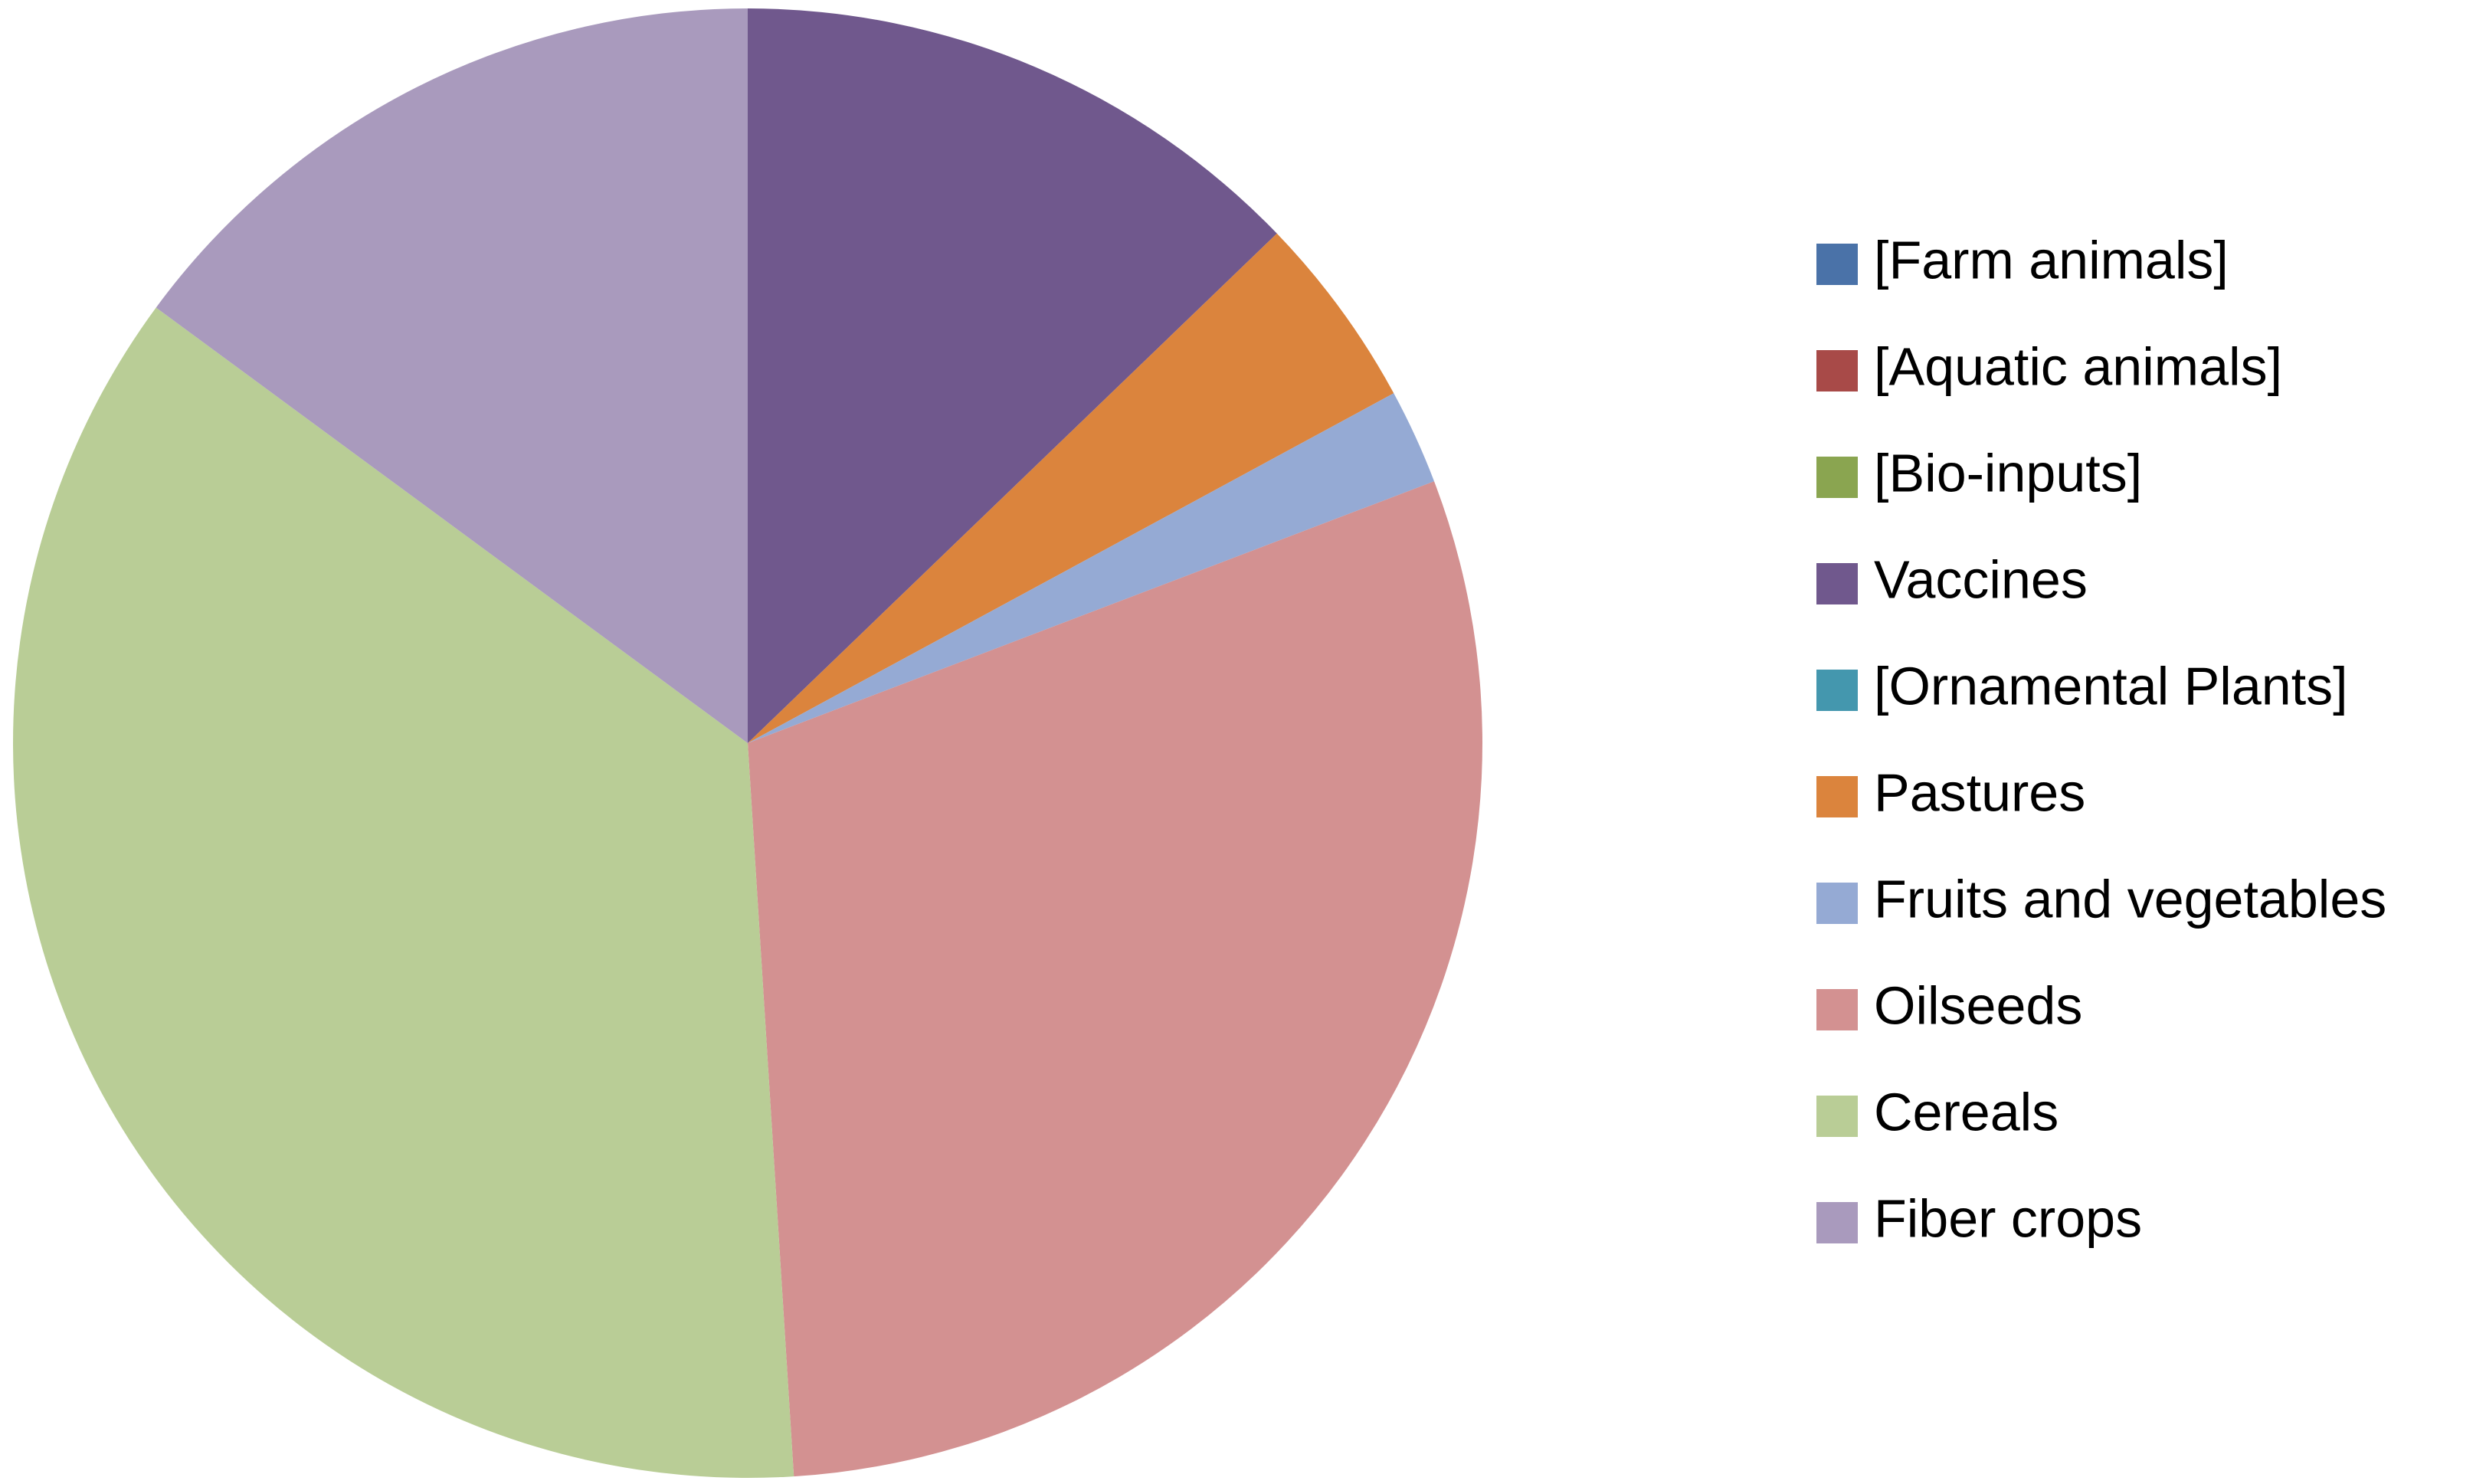  What do you see at coordinates (2078, 366) in the screenshot?
I see `legend-label: [Aquatic animals]` at bounding box center [2078, 366].